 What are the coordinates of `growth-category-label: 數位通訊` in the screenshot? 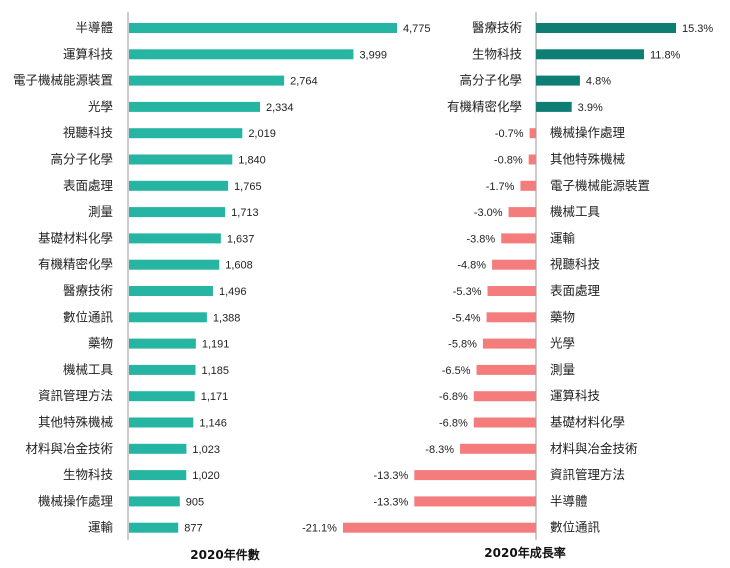 It's located at (575, 527).